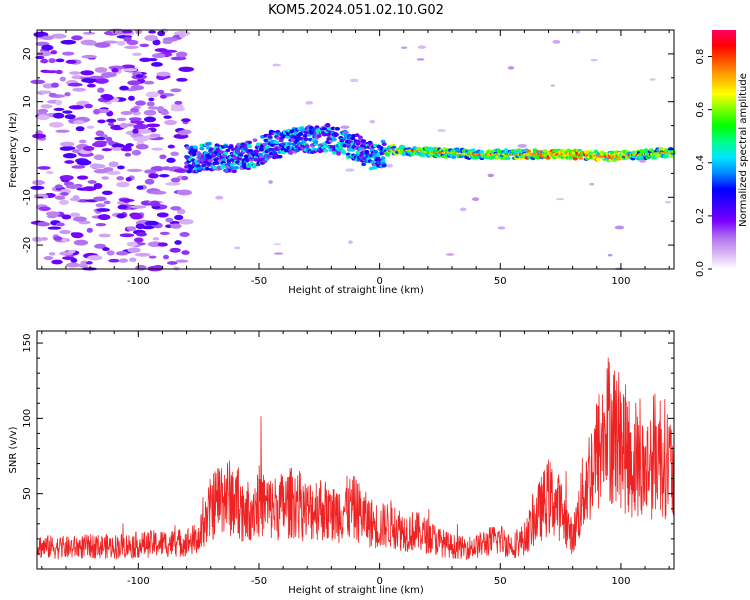 This screenshot has width=750, height=600. What do you see at coordinates (379, 581) in the screenshot?
I see `x-tick-label: 0` at bounding box center [379, 581].